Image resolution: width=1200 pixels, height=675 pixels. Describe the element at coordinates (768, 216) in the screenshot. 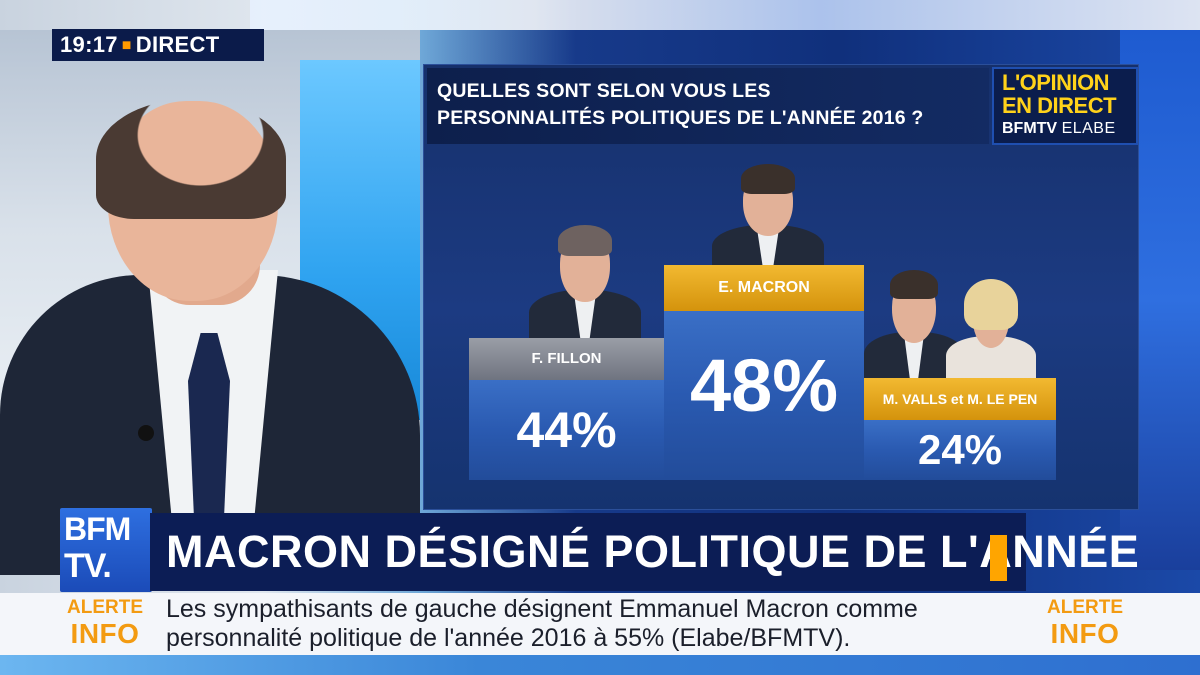

I see `portrait-macron` at that location.